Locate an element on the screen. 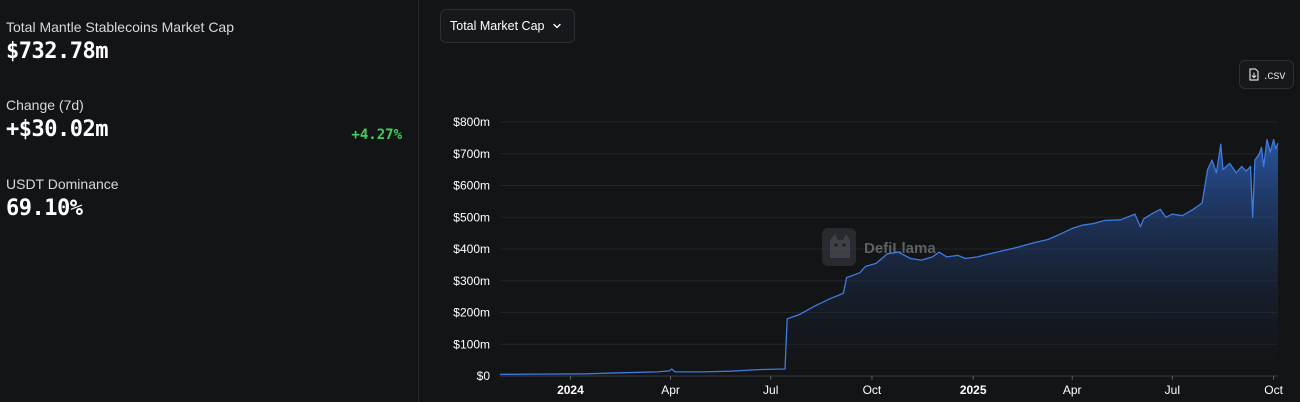 The width and height of the screenshot is (1300, 402). x-tick-label: 2025 is located at coordinates (973, 390).